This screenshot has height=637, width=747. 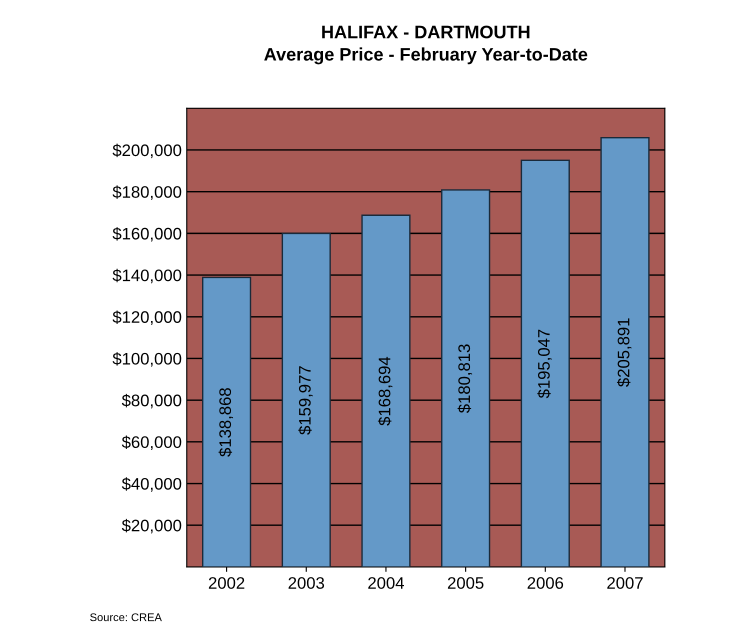 I want to click on data-label: $195,047, so click(x=544, y=364).